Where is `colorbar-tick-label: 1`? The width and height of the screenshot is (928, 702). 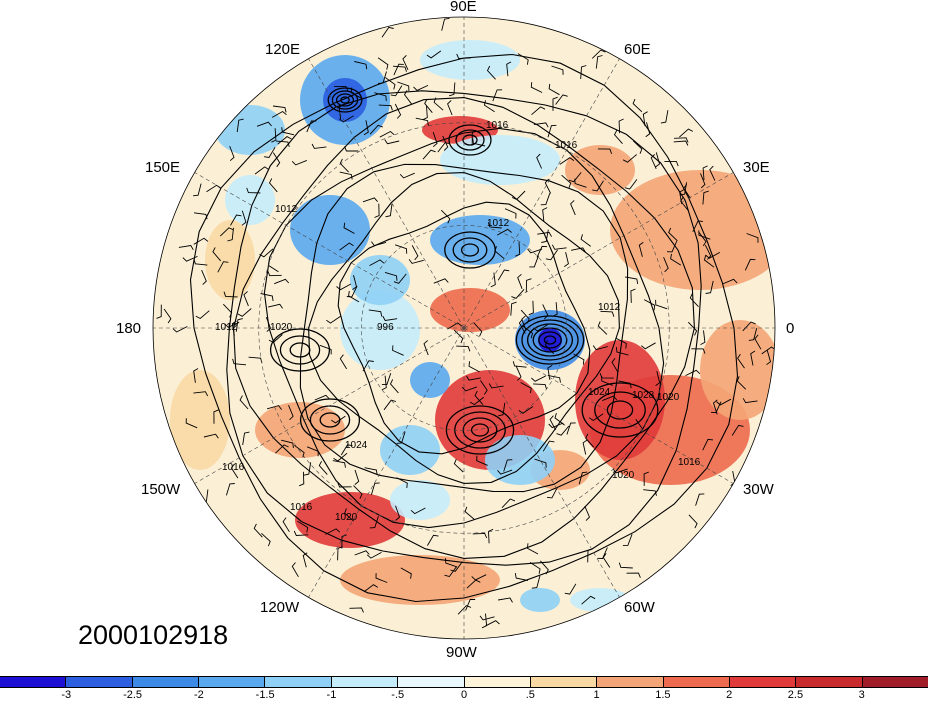
colorbar-tick-label: 1 is located at coordinates (596, 695).